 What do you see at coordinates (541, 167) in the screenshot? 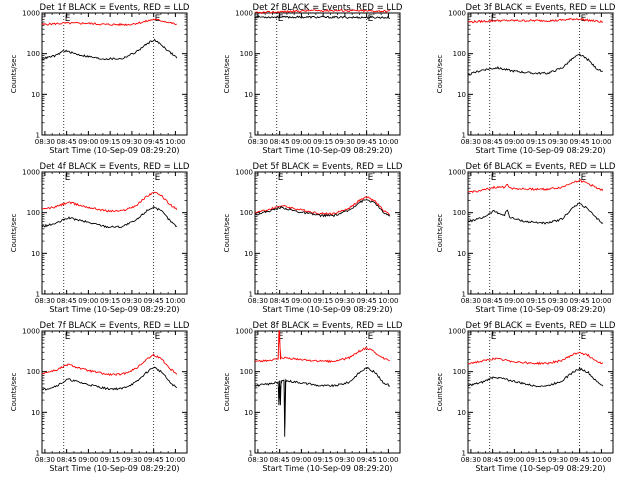
I see `chart-title: Det 6f BLACK = Events, RED = LLD` at bounding box center [541, 167].